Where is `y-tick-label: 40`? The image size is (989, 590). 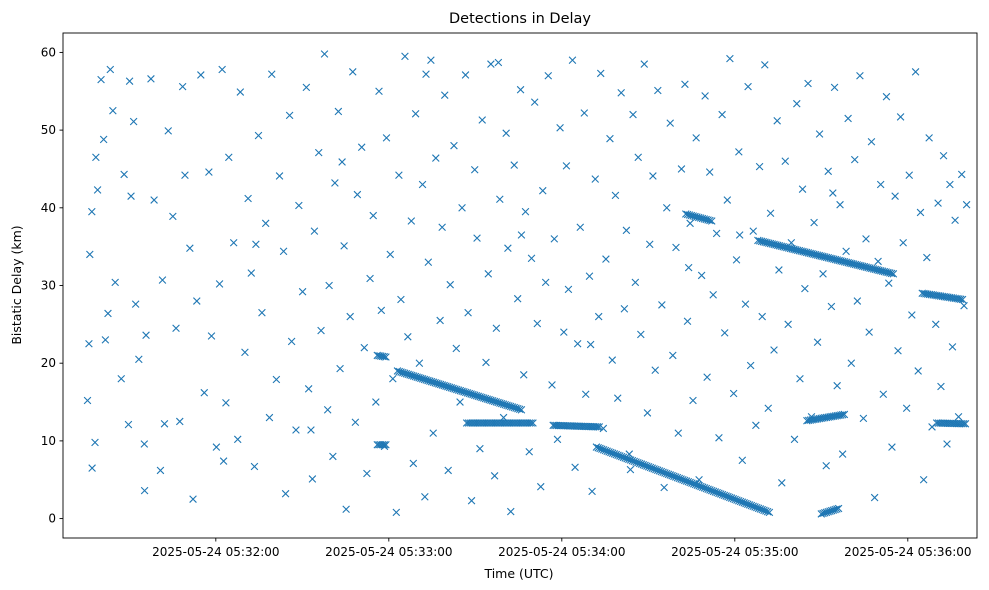
y-tick-label: 40 is located at coordinates (48, 208).